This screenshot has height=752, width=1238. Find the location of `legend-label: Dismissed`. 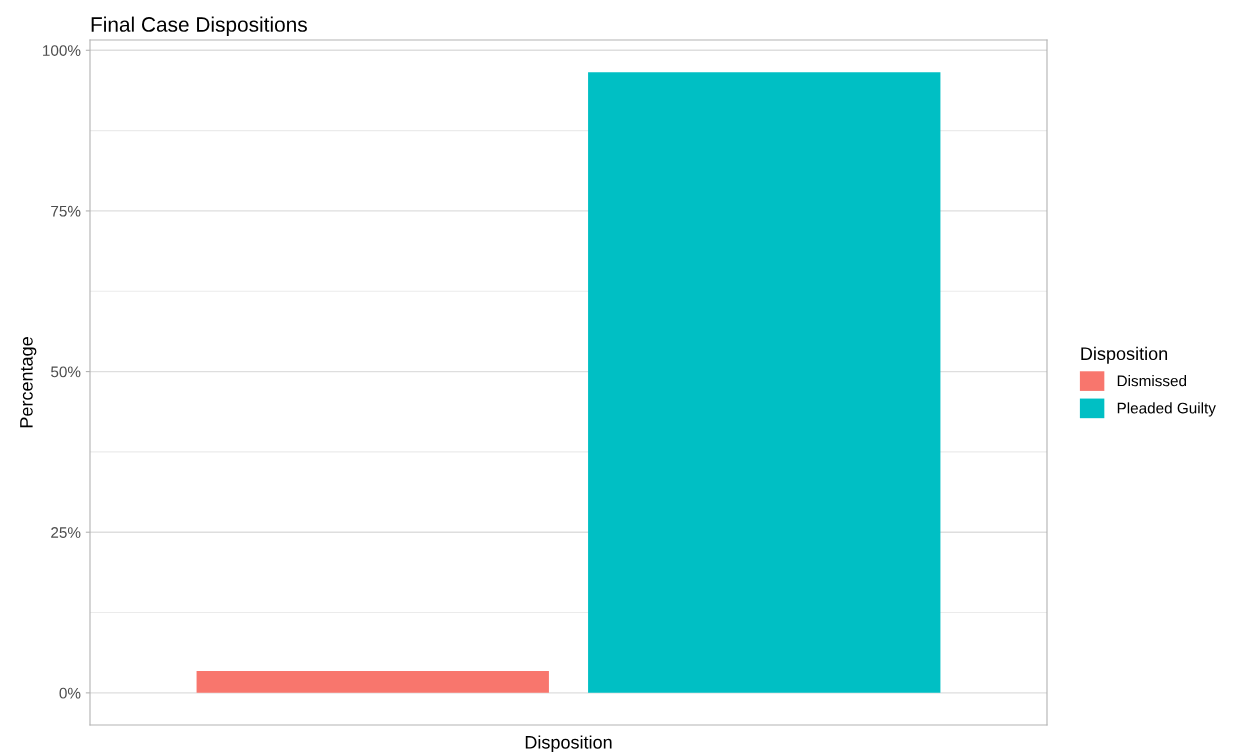

legend-label: Dismissed is located at coordinates (1152, 381).